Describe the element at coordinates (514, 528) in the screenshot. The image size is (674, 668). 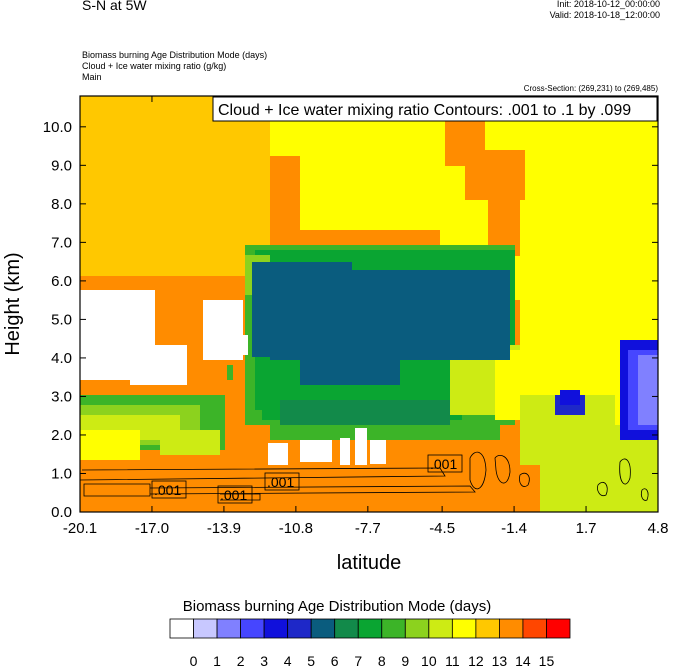
I see `x-tick-label: -1.4` at that location.